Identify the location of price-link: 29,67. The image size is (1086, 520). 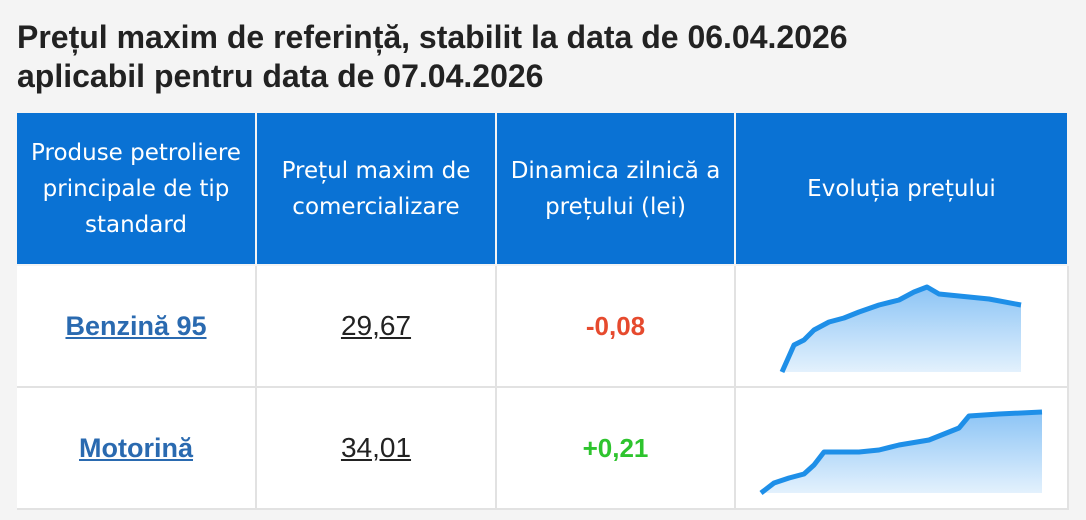
(376, 325).